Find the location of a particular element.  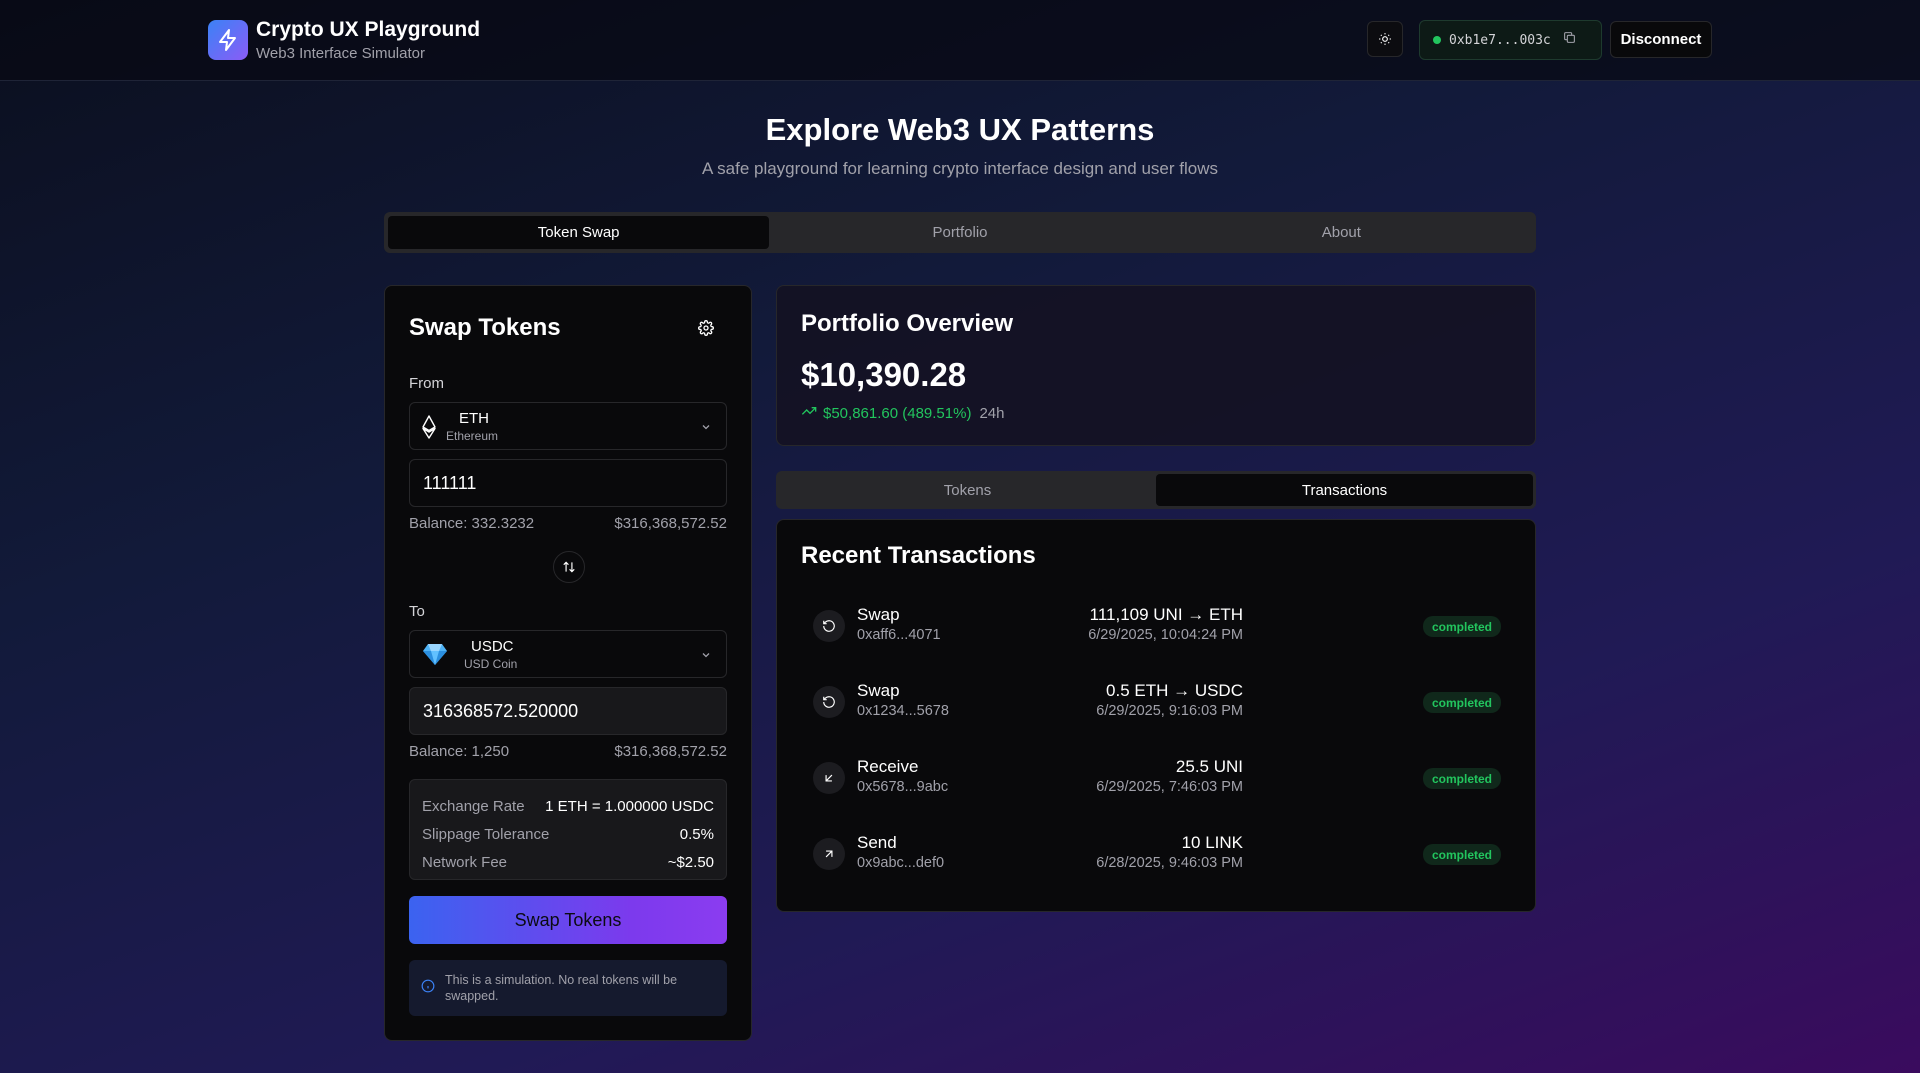

detail-row: Slippage Tolerance 0.5% is located at coordinates (568, 834).